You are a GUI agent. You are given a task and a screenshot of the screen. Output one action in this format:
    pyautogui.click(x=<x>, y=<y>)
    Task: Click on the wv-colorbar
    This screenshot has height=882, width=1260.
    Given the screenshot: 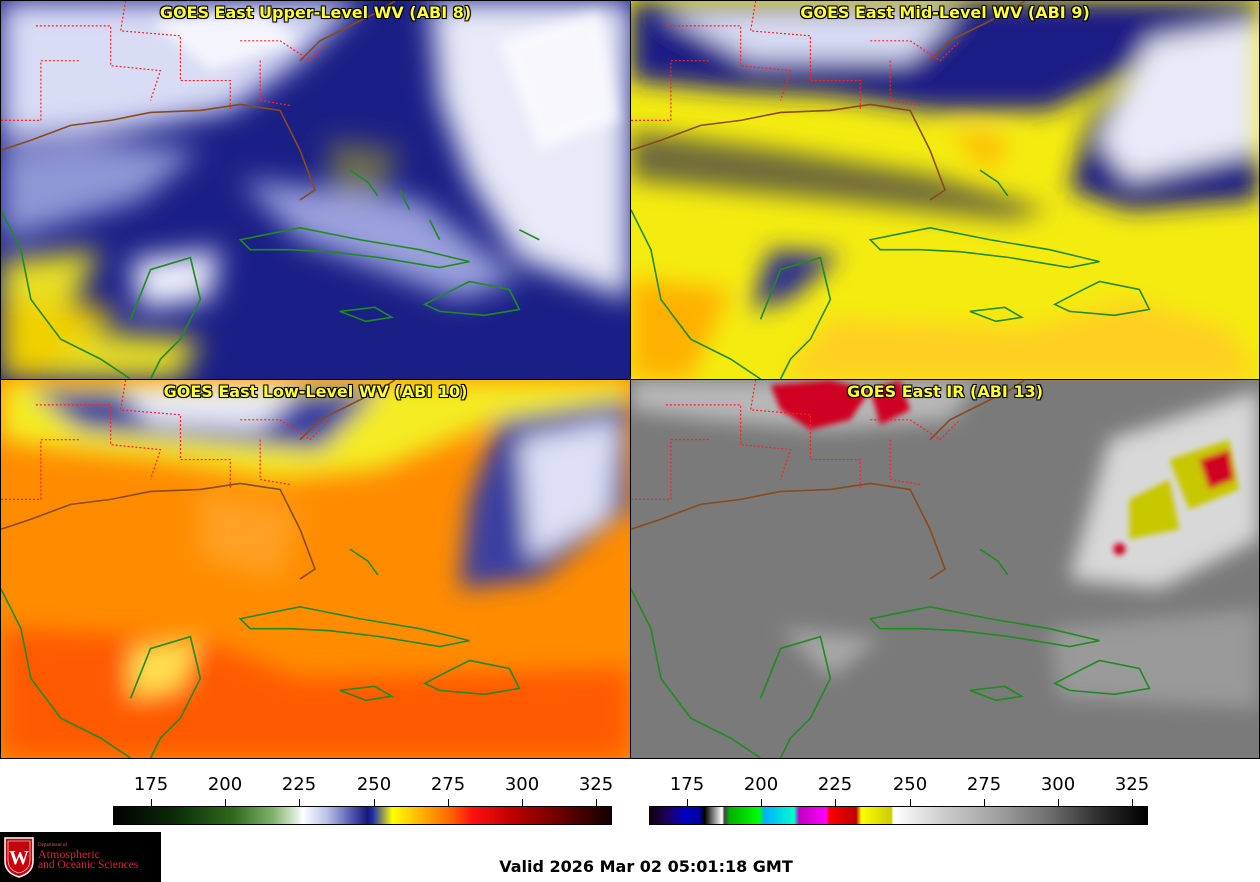 What is the action you would take?
    pyautogui.click(x=362, y=815)
    